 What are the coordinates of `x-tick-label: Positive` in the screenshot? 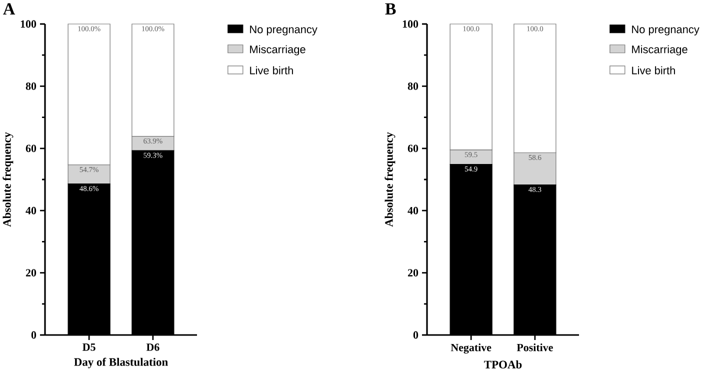 It's located at (534, 348).